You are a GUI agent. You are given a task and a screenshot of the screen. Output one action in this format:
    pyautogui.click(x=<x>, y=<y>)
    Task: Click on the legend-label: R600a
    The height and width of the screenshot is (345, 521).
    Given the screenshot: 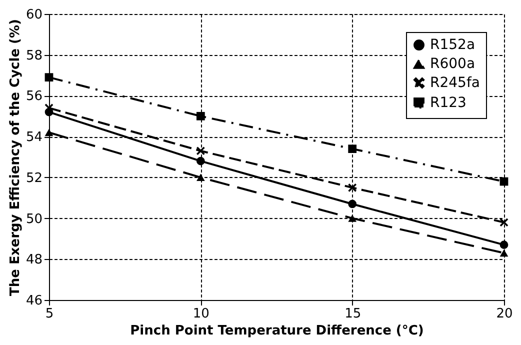 What is the action you would take?
    pyautogui.click(x=453, y=64)
    